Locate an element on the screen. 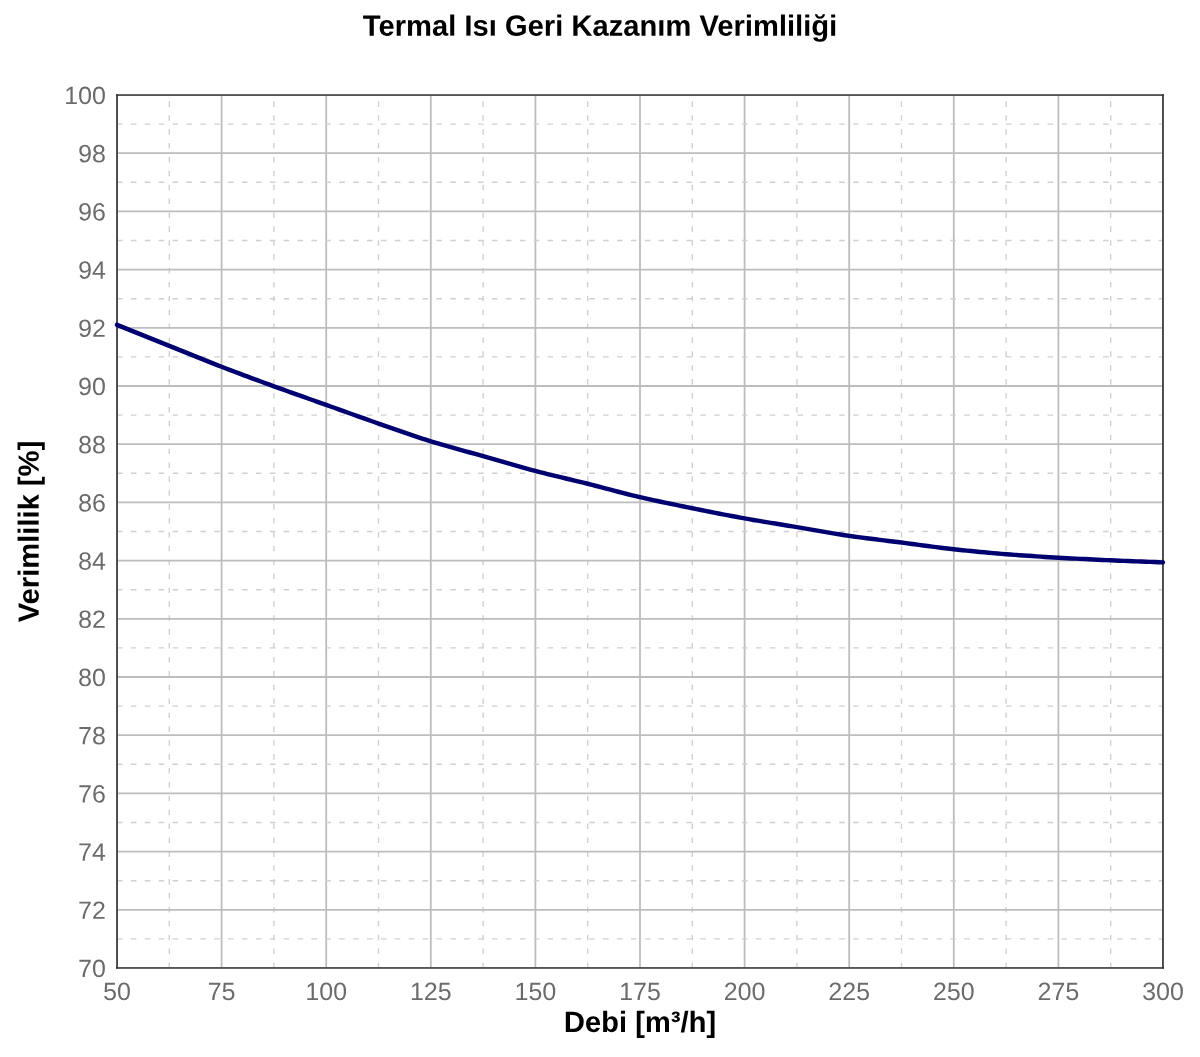  y-tick-label: 86 is located at coordinates (92, 503).